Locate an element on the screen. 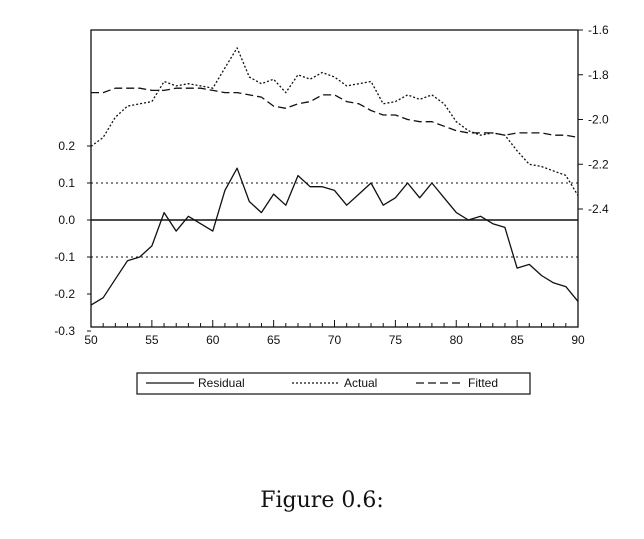 This screenshot has width=644, height=539. x-tick-label: 70 is located at coordinates (335, 340).